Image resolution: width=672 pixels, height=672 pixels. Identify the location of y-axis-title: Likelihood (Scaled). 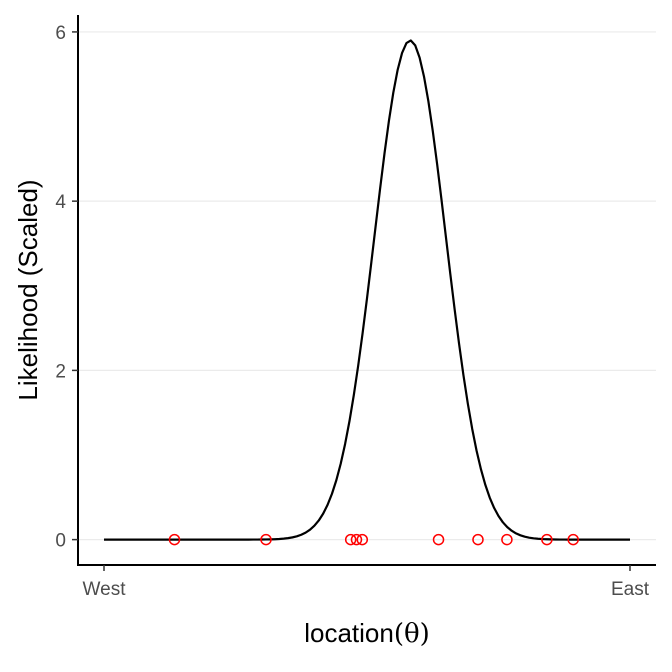
(28, 289).